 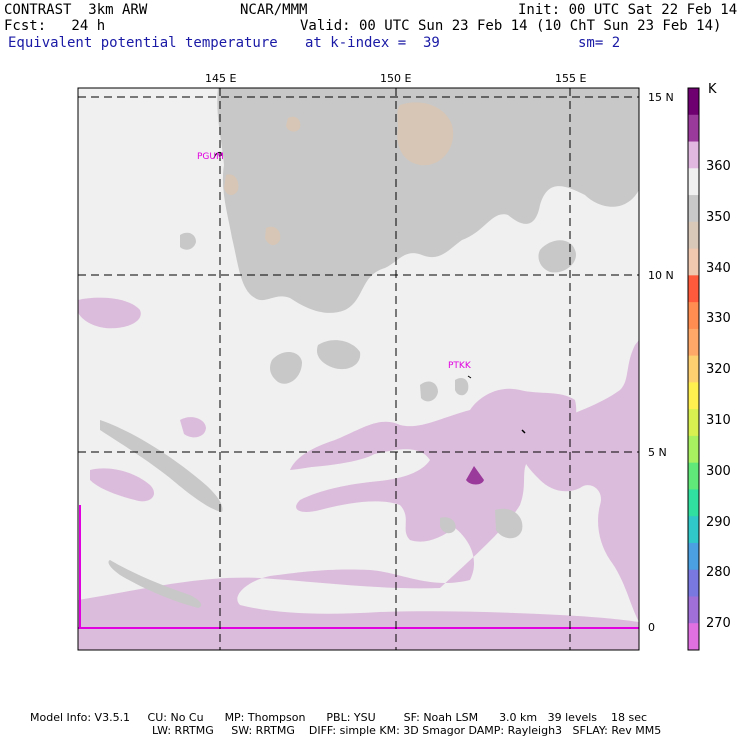 I want to click on colorbar-label: 350, so click(x=718, y=217).